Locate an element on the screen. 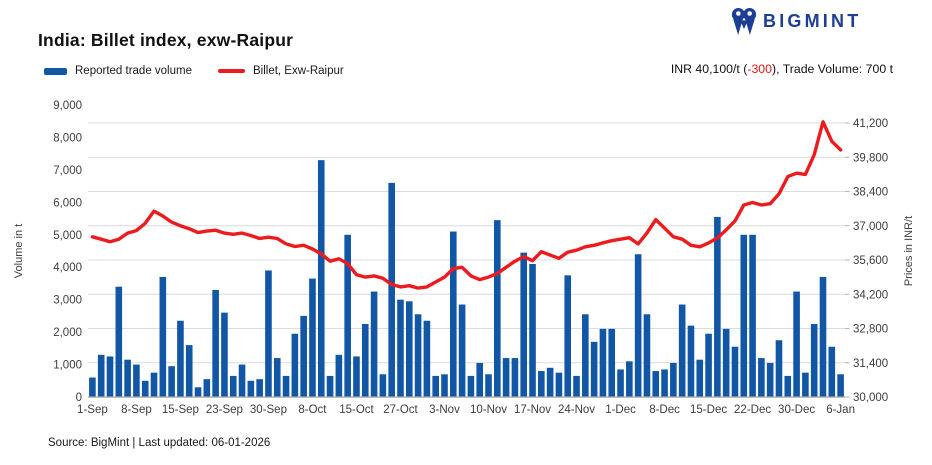 The image size is (932, 465). y-left-tick-label: 3,000 is located at coordinates (67, 301).